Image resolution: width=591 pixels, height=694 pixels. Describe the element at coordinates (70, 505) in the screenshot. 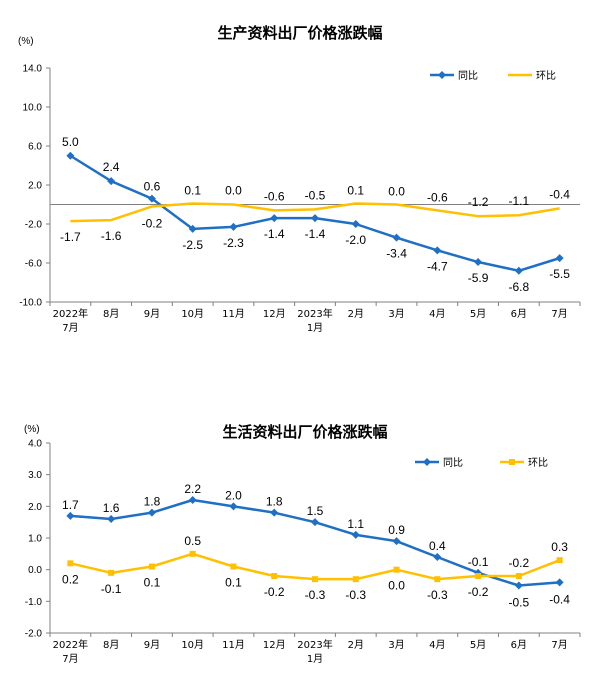

I see `data-label: 1.7` at that location.